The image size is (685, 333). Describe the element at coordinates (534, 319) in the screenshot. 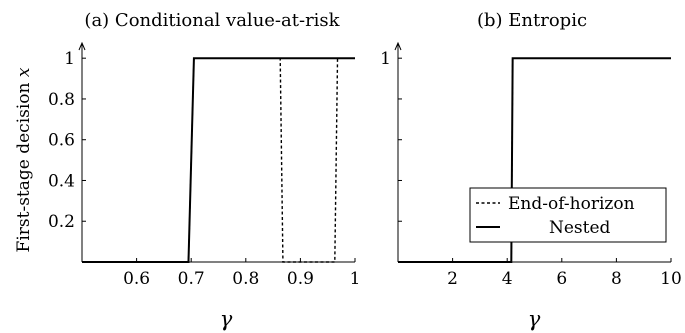

I see `panel-b-x-label: γ` at that location.